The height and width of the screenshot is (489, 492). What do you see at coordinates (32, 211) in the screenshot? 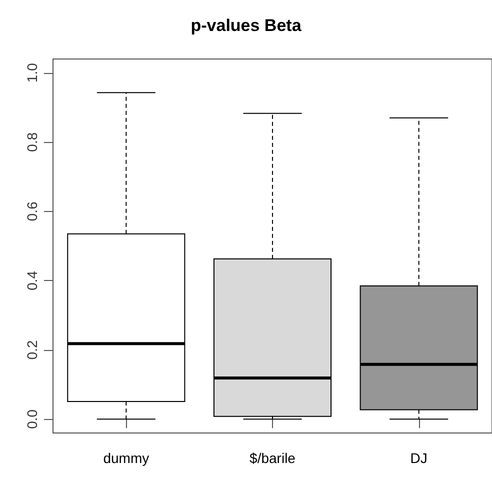
I see `y-tick-label: 0.6` at bounding box center [32, 211].